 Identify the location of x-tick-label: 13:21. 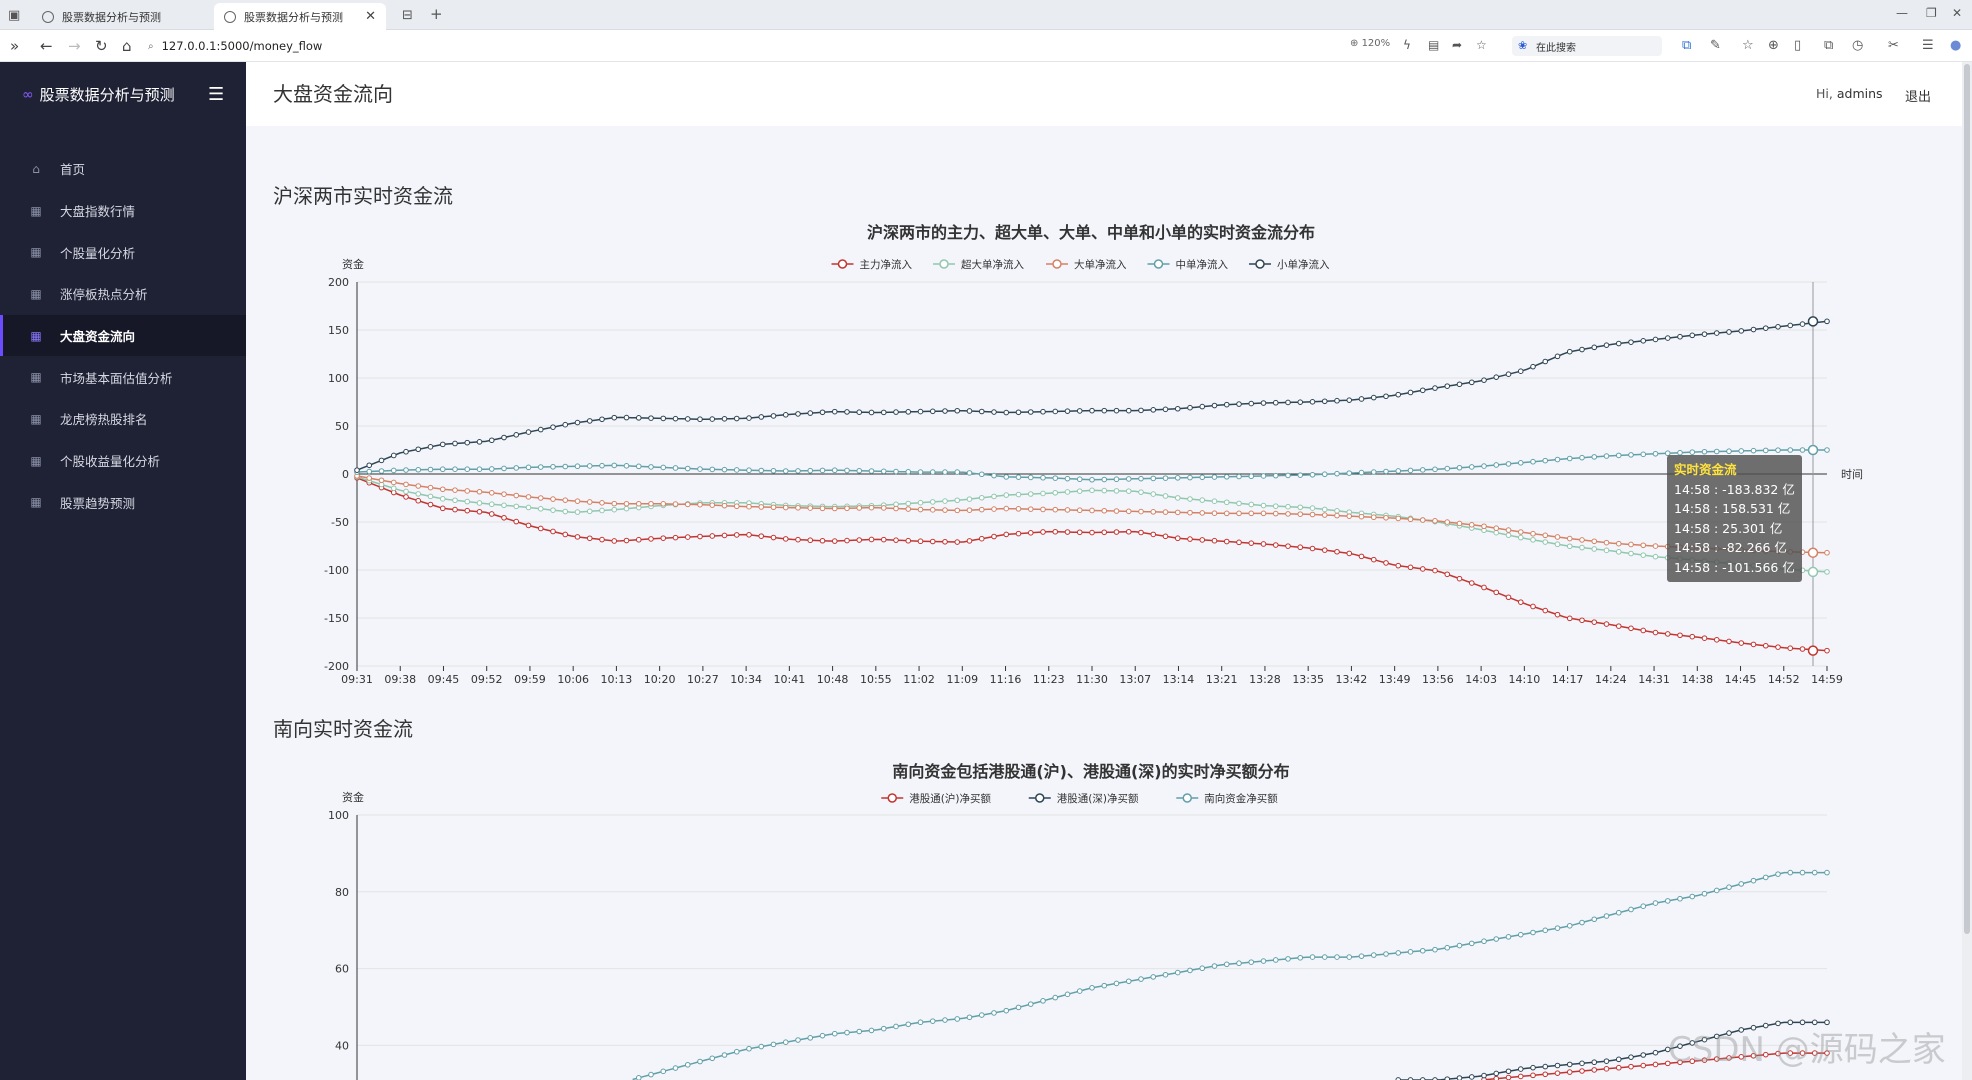
(1222, 679).